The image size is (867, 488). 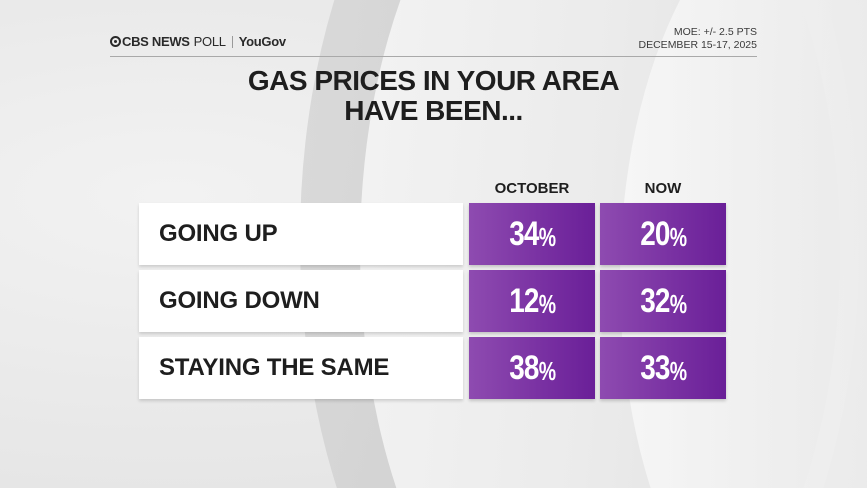 What do you see at coordinates (301, 234) in the screenshot?
I see `row-label: GOING UP` at bounding box center [301, 234].